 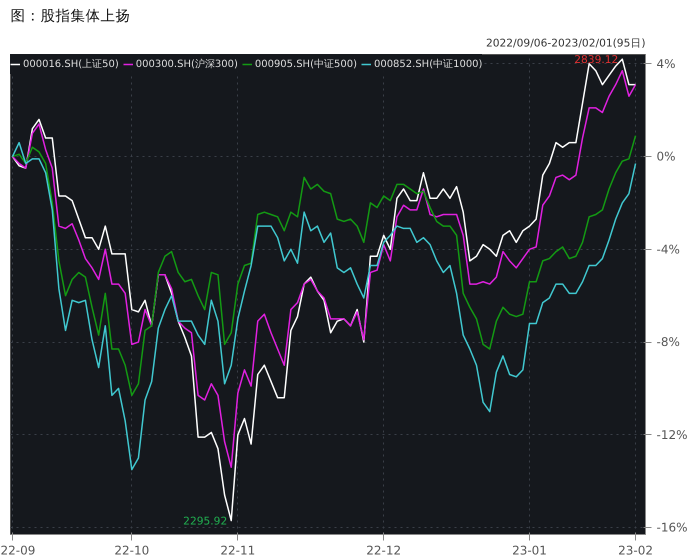 I want to click on text: 2022/09/06-2023/02/01(95日), so click(x=566, y=43).